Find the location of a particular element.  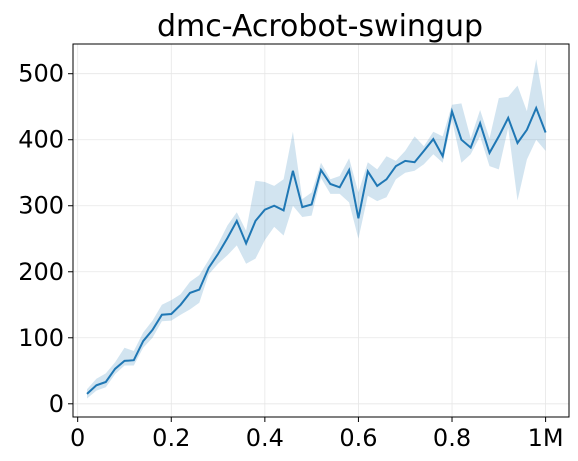

y-tick-label: 300 is located at coordinates (41, 206).